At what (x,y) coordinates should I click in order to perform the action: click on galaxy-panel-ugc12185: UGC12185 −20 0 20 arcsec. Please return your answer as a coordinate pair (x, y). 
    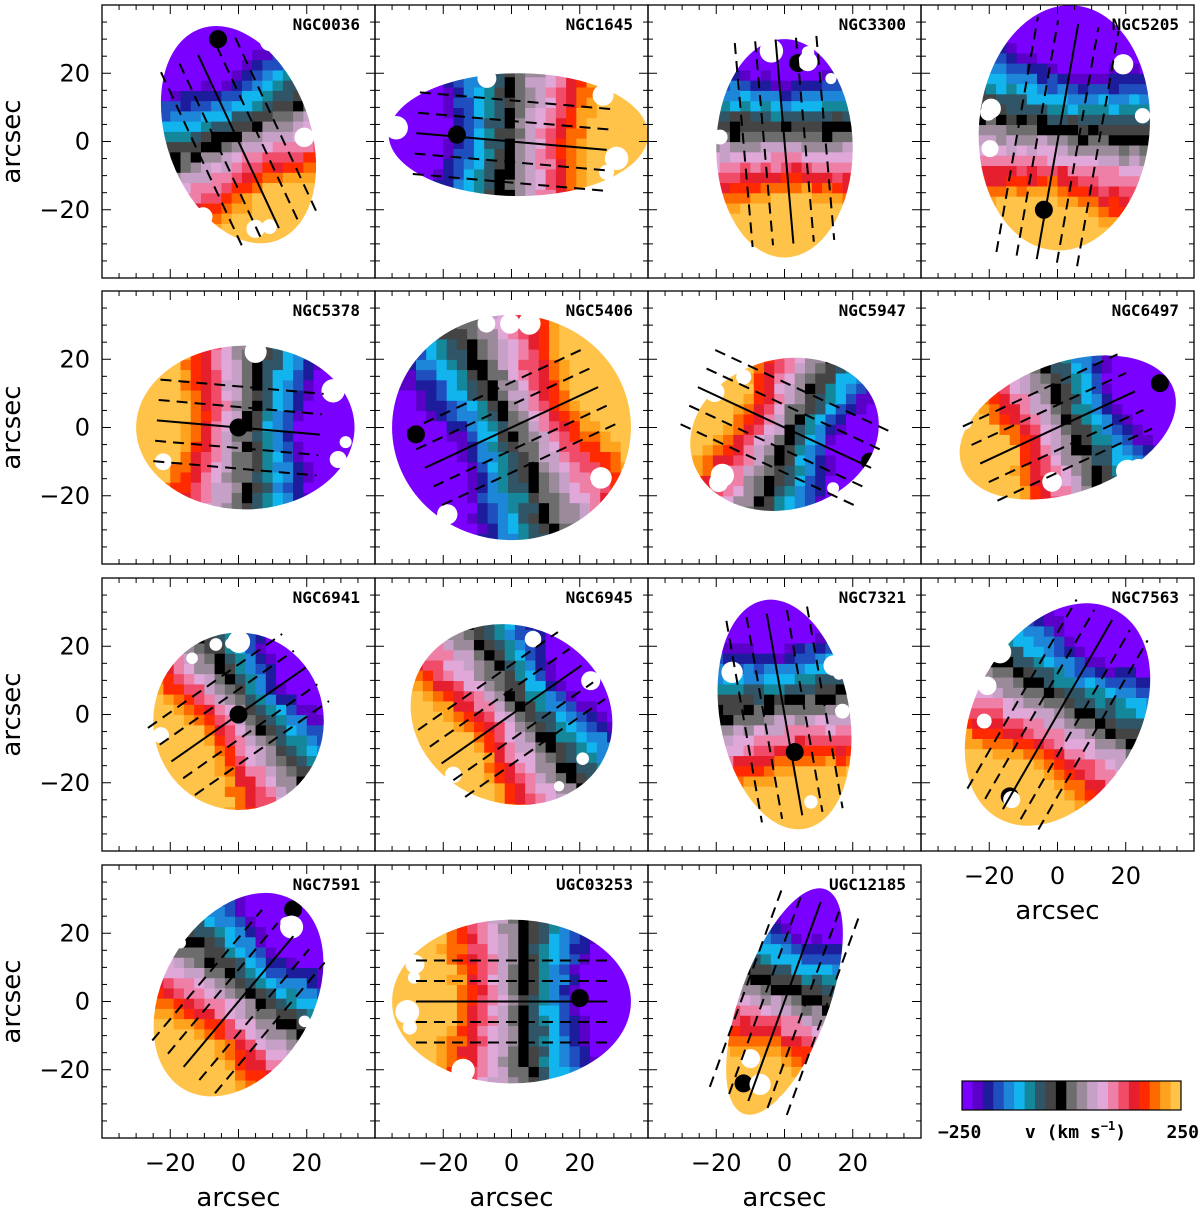
    Looking at the image, I should click on (784, 1038).